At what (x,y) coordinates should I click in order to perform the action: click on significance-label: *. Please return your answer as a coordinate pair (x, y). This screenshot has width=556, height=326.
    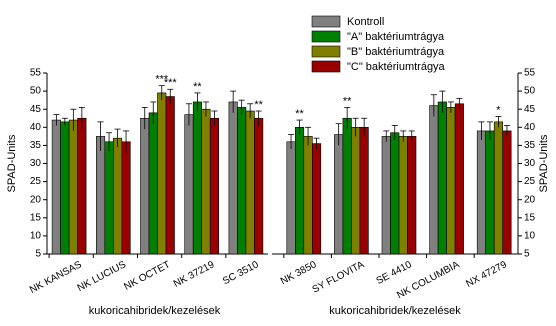
    Looking at the image, I should click on (498, 110).